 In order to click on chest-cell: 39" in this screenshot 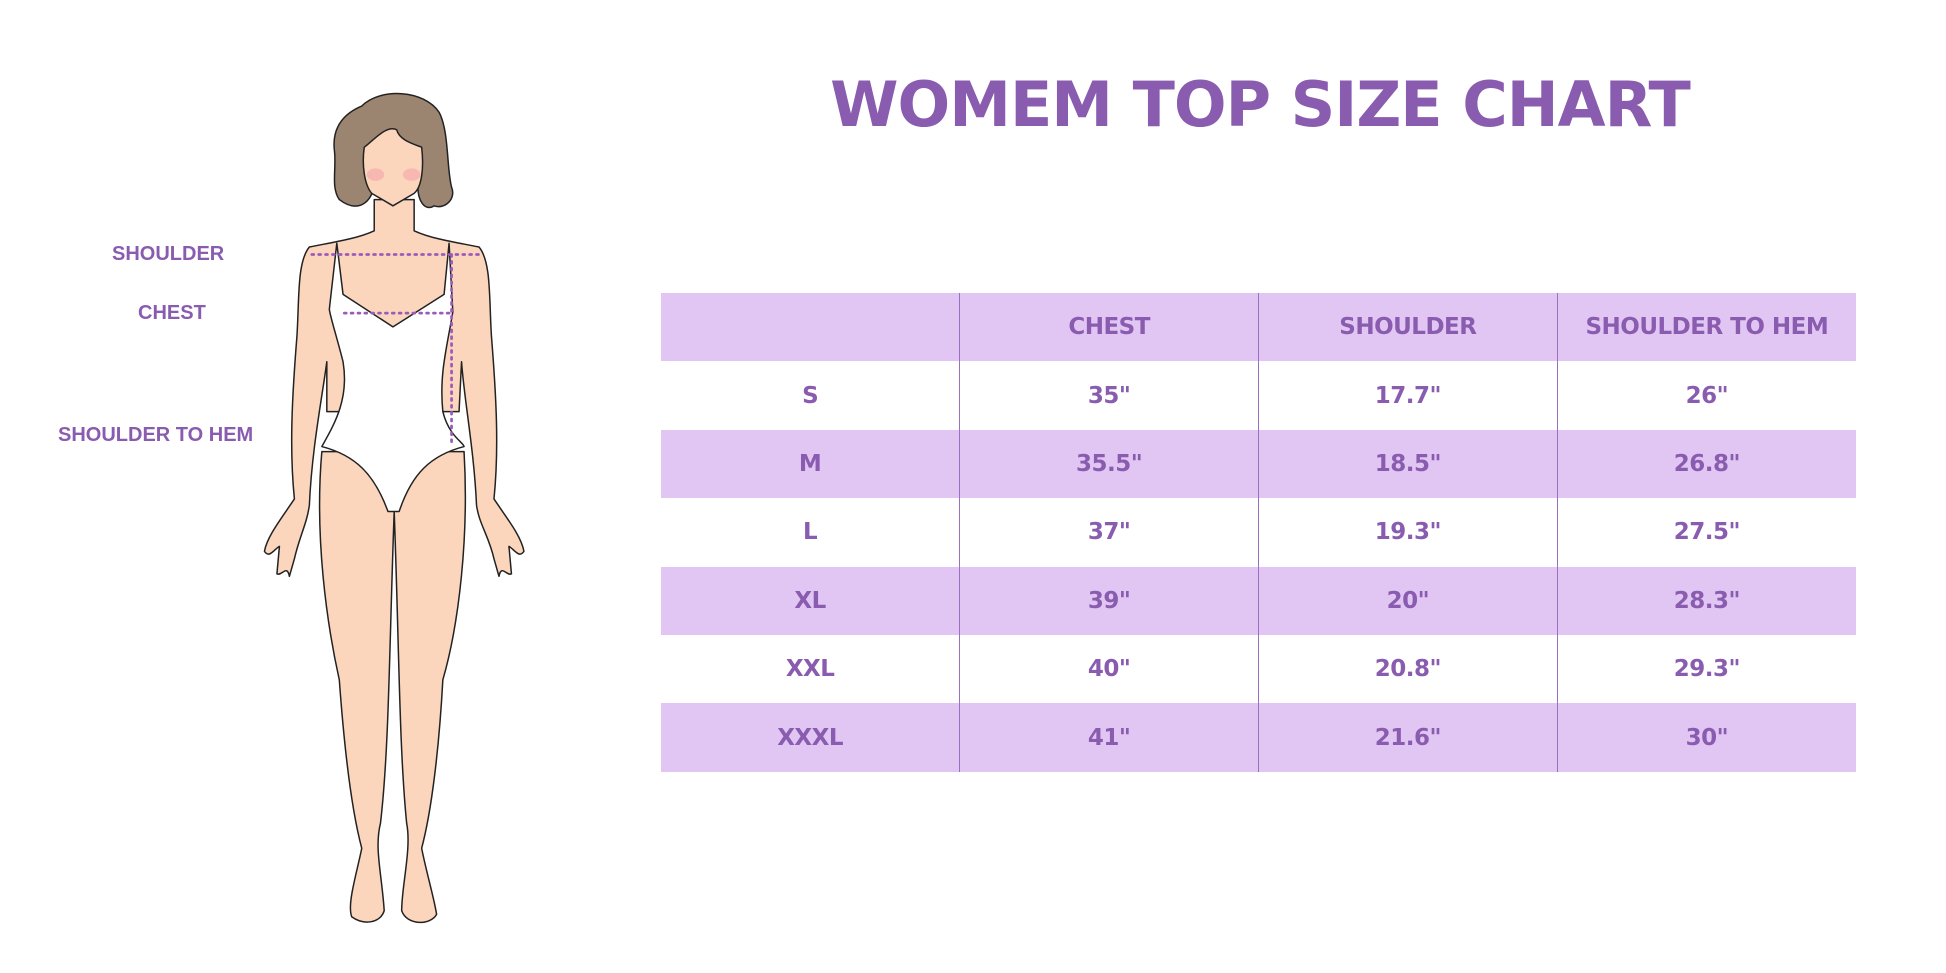, I will do `click(1109, 600)`.